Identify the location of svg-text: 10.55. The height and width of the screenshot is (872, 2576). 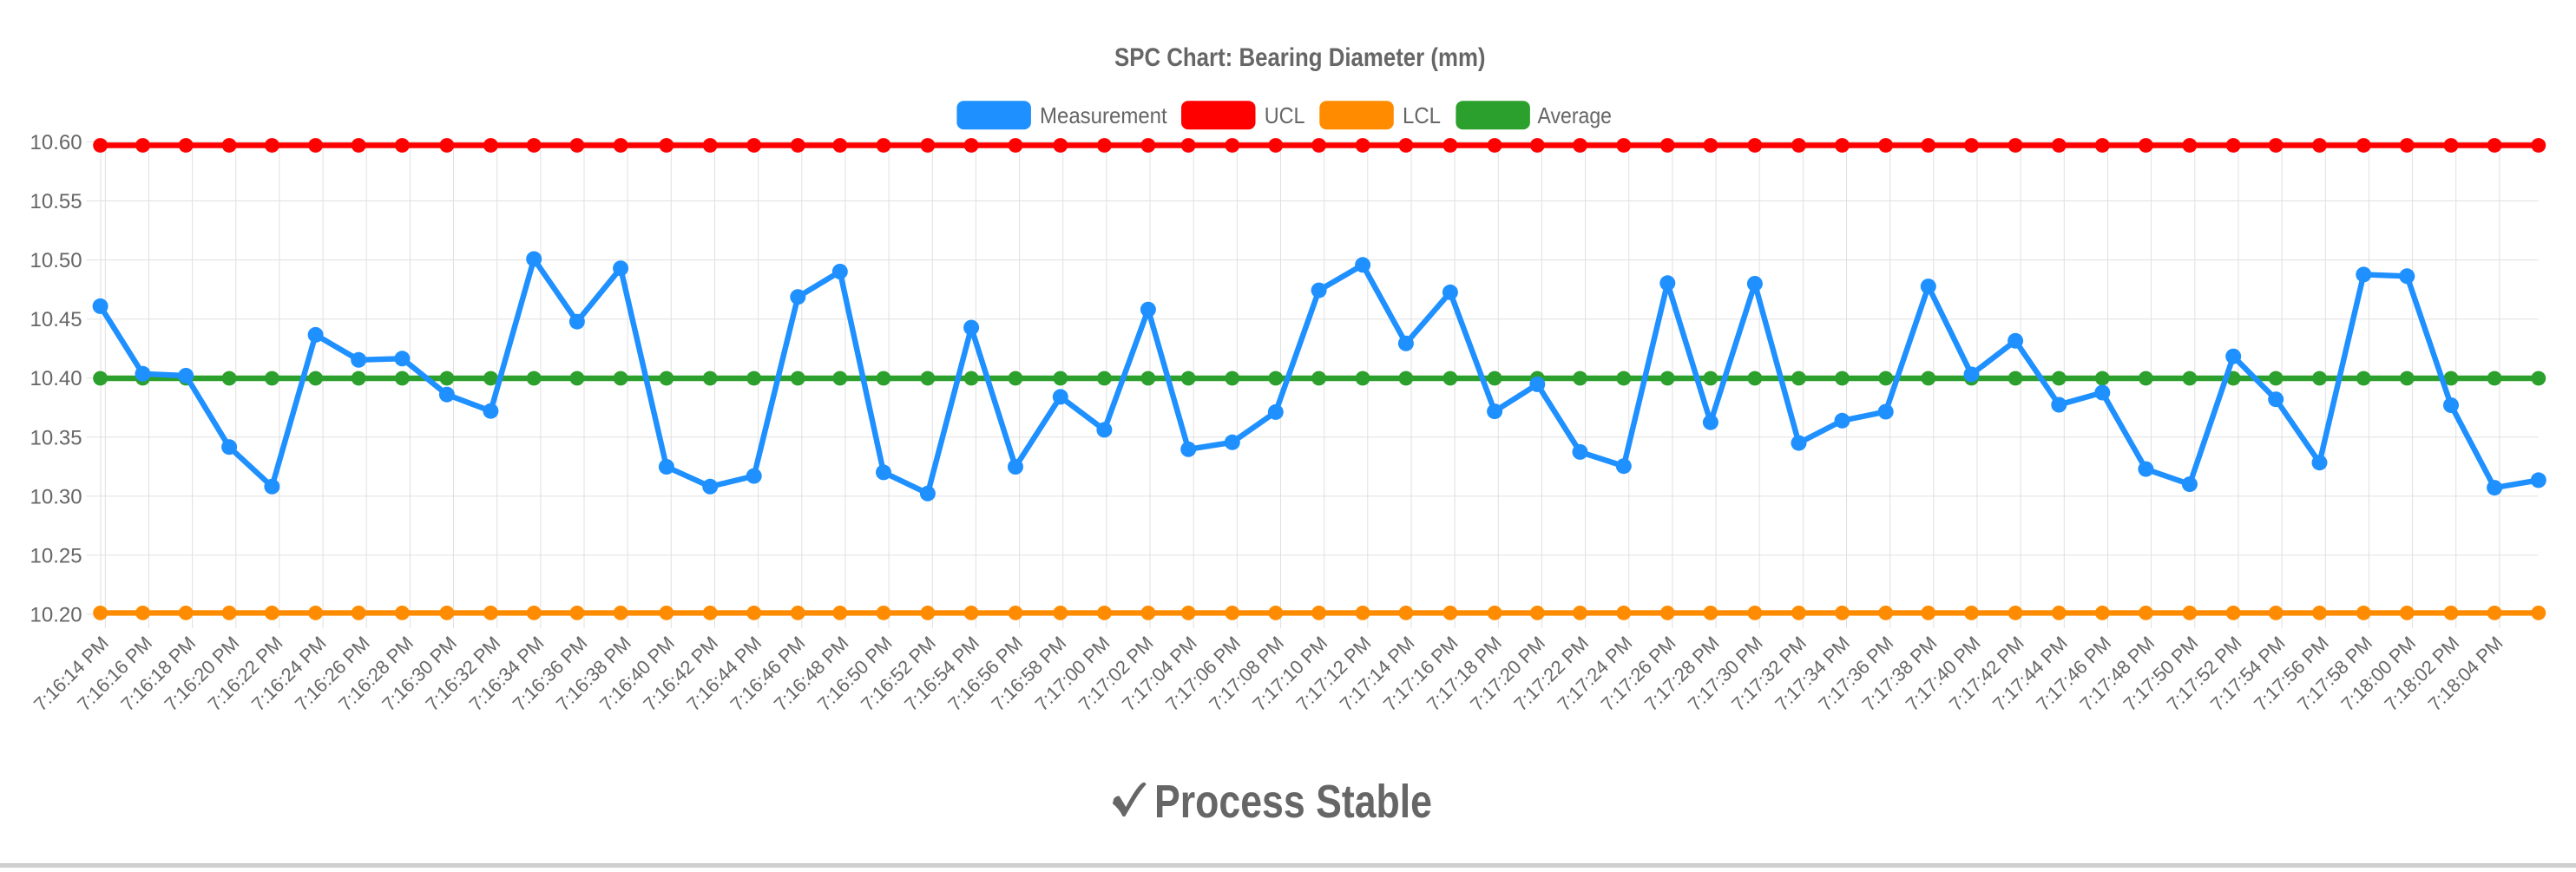
(56, 201).